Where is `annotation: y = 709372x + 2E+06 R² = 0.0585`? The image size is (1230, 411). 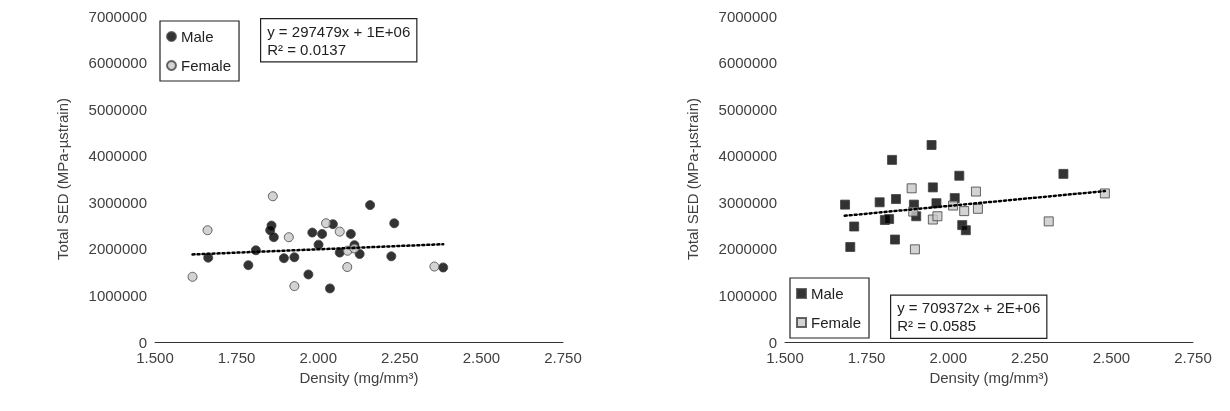 annotation: y = 709372x + 2E+06 R² = 0.0585 is located at coordinates (969, 317).